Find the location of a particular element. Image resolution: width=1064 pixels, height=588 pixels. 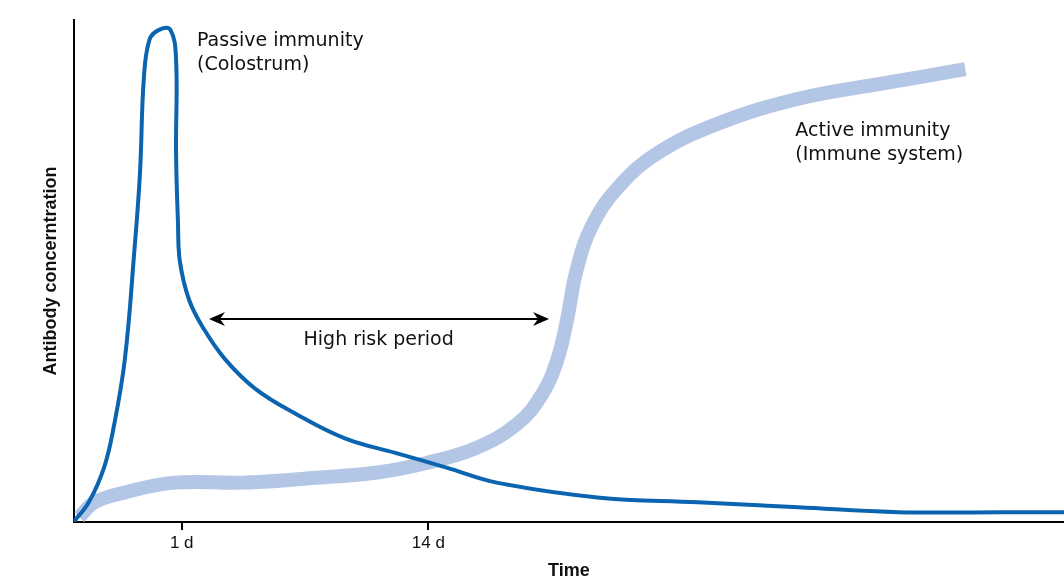

y-axis-title: Antibody concerntration is located at coordinates (49, 271).